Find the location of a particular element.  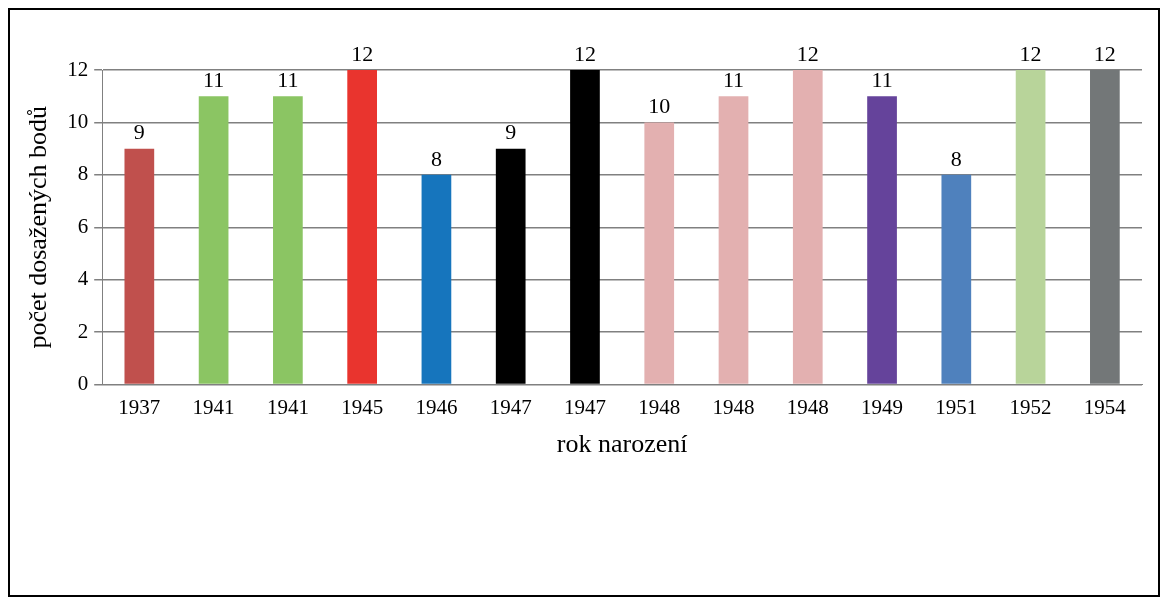

y-tick-label: 2 is located at coordinates (83, 330).